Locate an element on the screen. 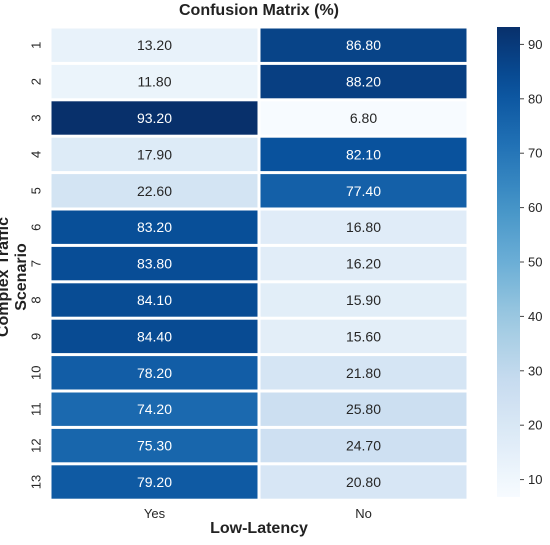  cell-value-label: 75.30 is located at coordinates (154, 446).